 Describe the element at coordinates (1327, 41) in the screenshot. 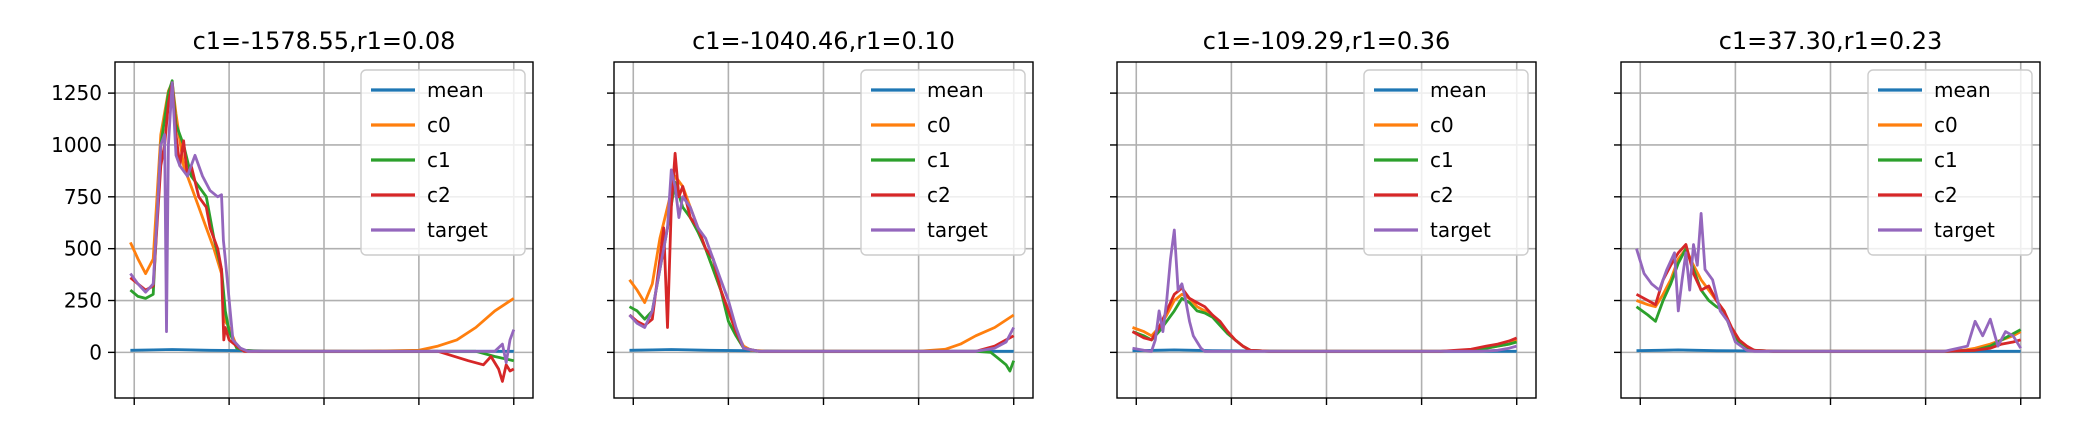

I see `chart-title: c1=-109.29,r1=0.36` at that location.